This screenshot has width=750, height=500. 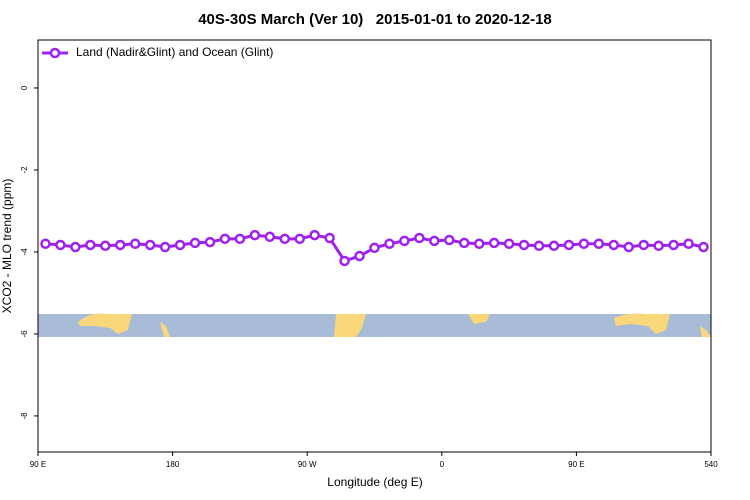 What do you see at coordinates (24, 334) in the screenshot?
I see `y-tick-label: -6` at bounding box center [24, 334].